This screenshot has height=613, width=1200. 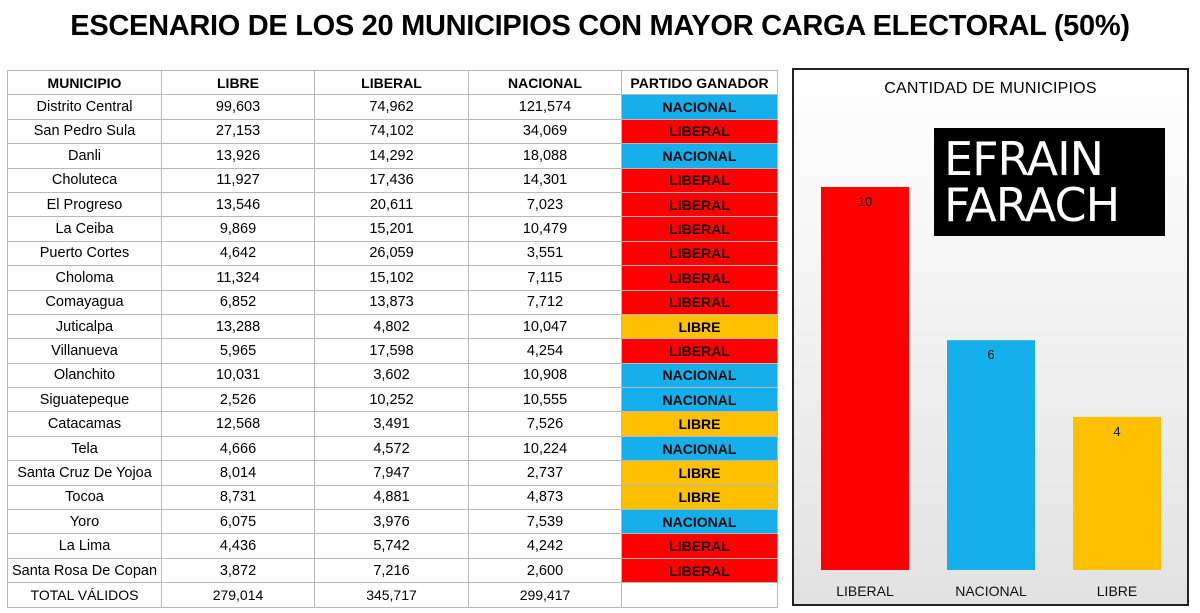 I want to click on cell-liberal: 17,598, so click(x=391, y=351).